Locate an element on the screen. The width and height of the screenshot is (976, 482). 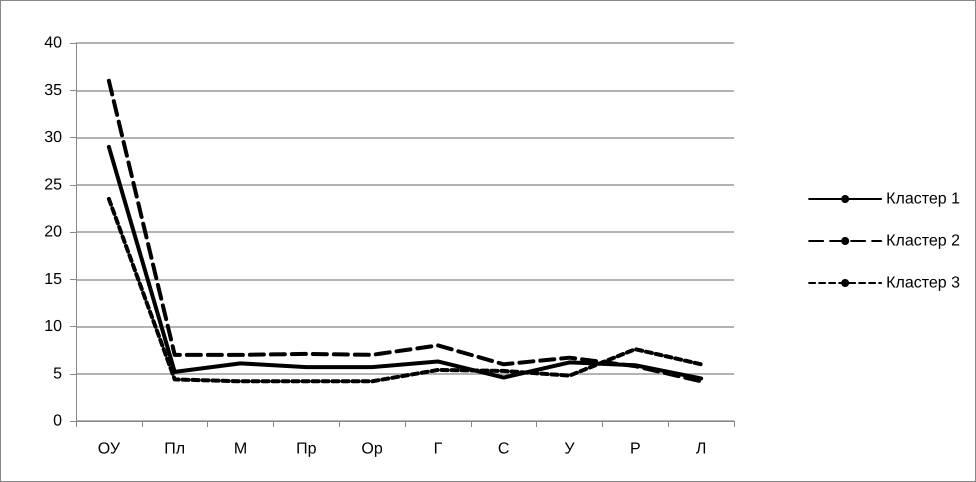
y-tick-label: 25 is located at coordinates (53, 185).